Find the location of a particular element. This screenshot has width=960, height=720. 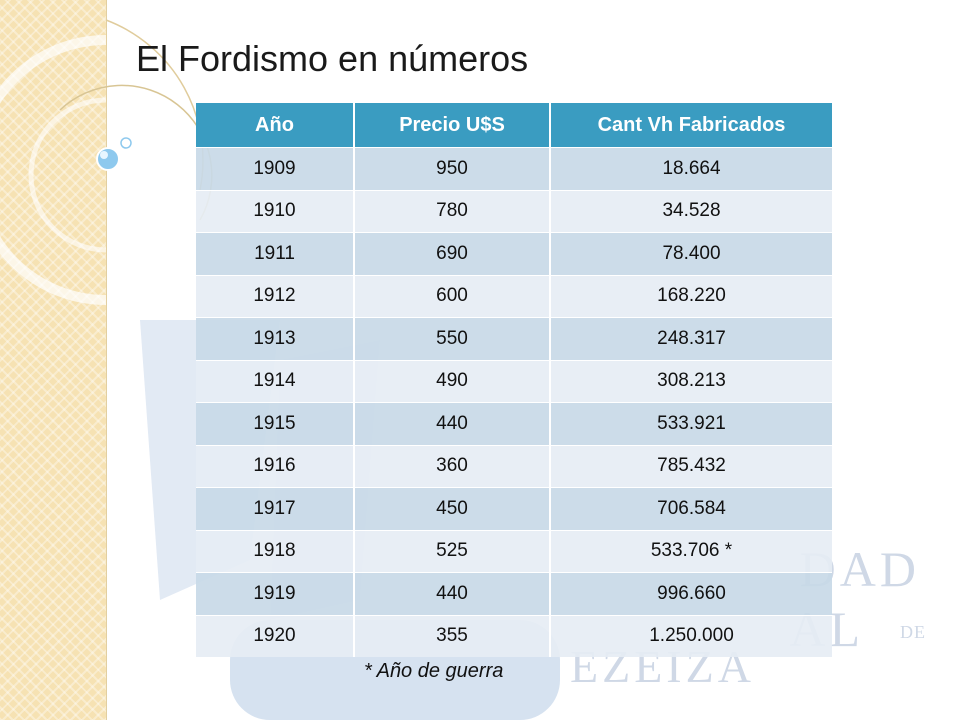

table-row: 1913 550 248.317 is located at coordinates (514, 338).